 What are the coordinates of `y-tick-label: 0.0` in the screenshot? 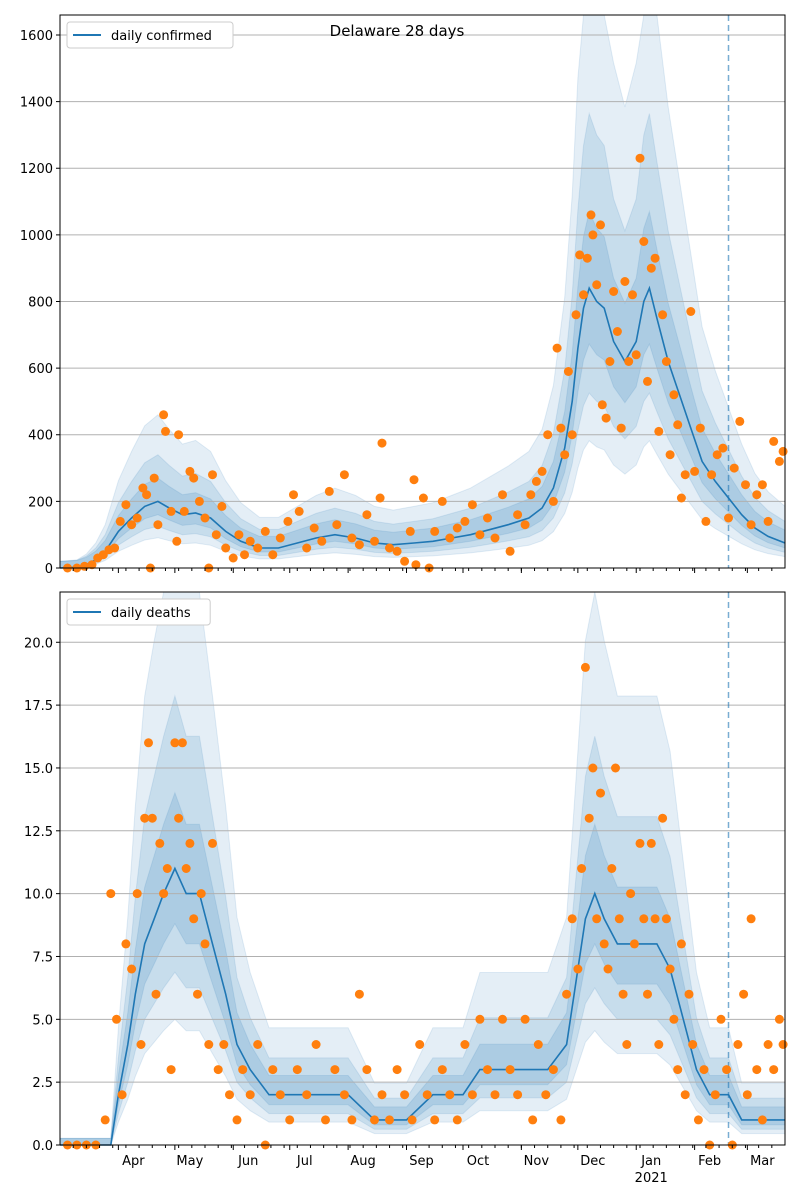 It's located at (42, 1146).